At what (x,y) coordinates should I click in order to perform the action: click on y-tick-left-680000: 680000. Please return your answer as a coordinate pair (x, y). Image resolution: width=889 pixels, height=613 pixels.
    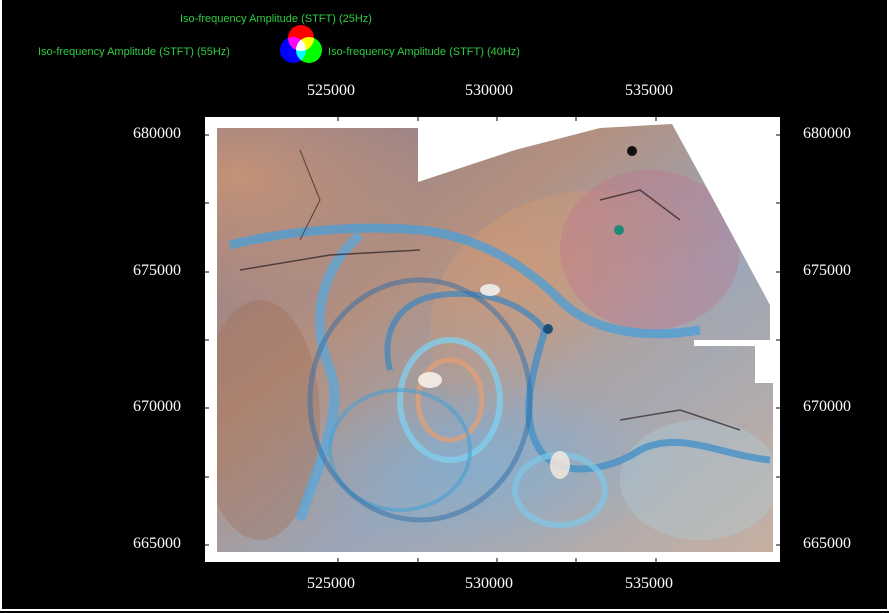
    Looking at the image, I should click on (157, 133).